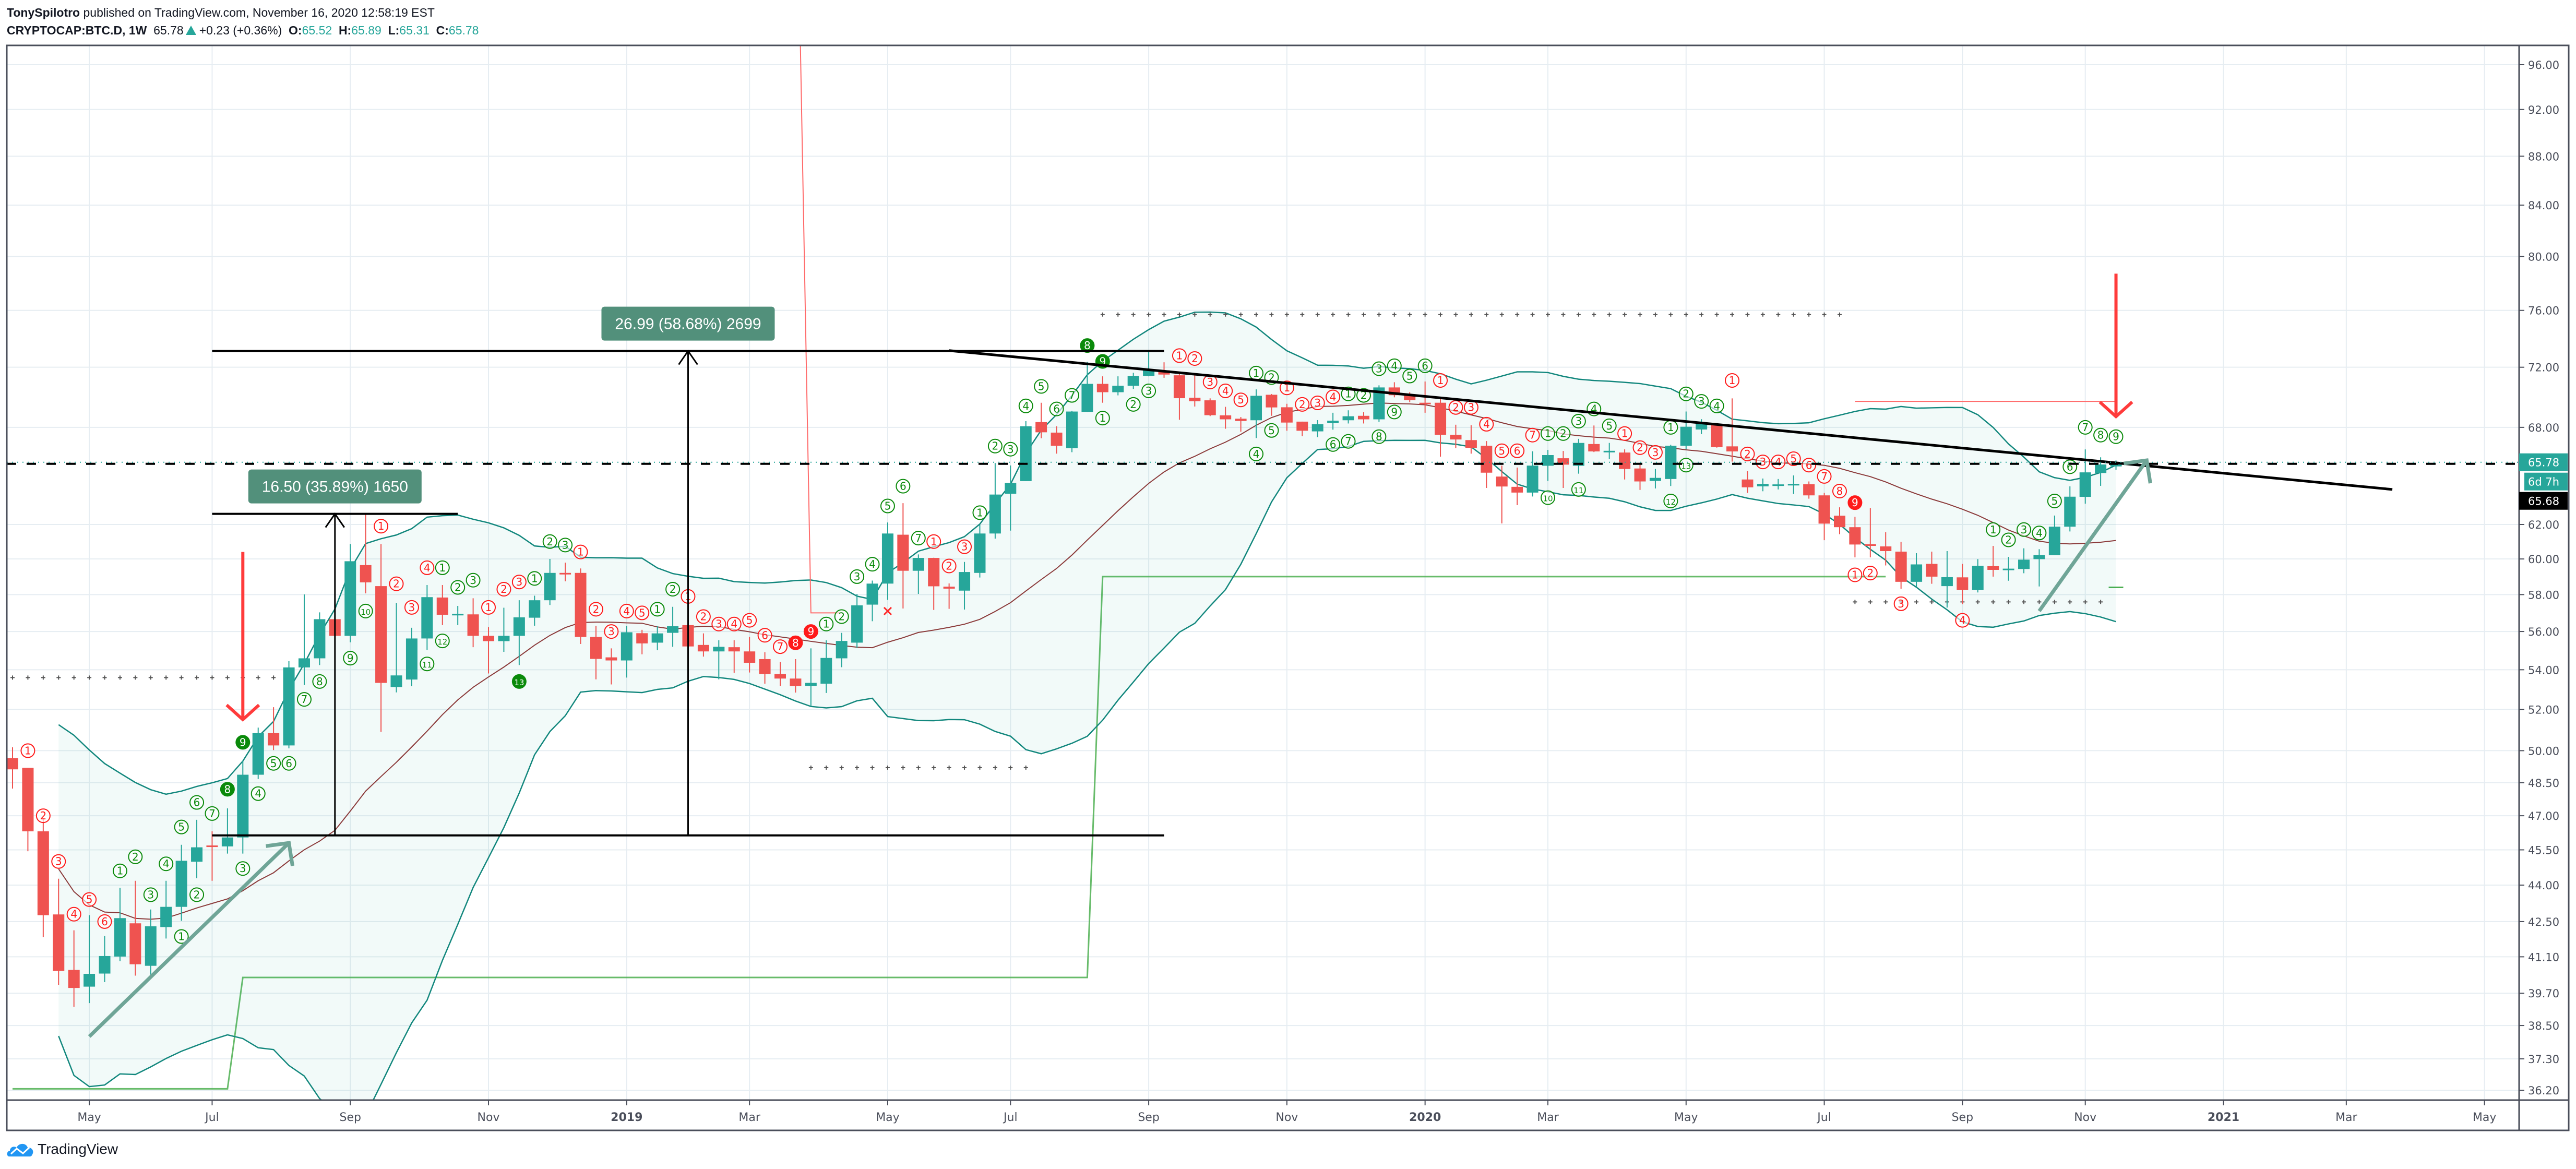 The width and height of the screenshot is (2576, 1169). What do you see at coordinates (1425, 1117) in the screenshot?
I see `time-tick-label: 2020` at bounding box center [1425, 1117].